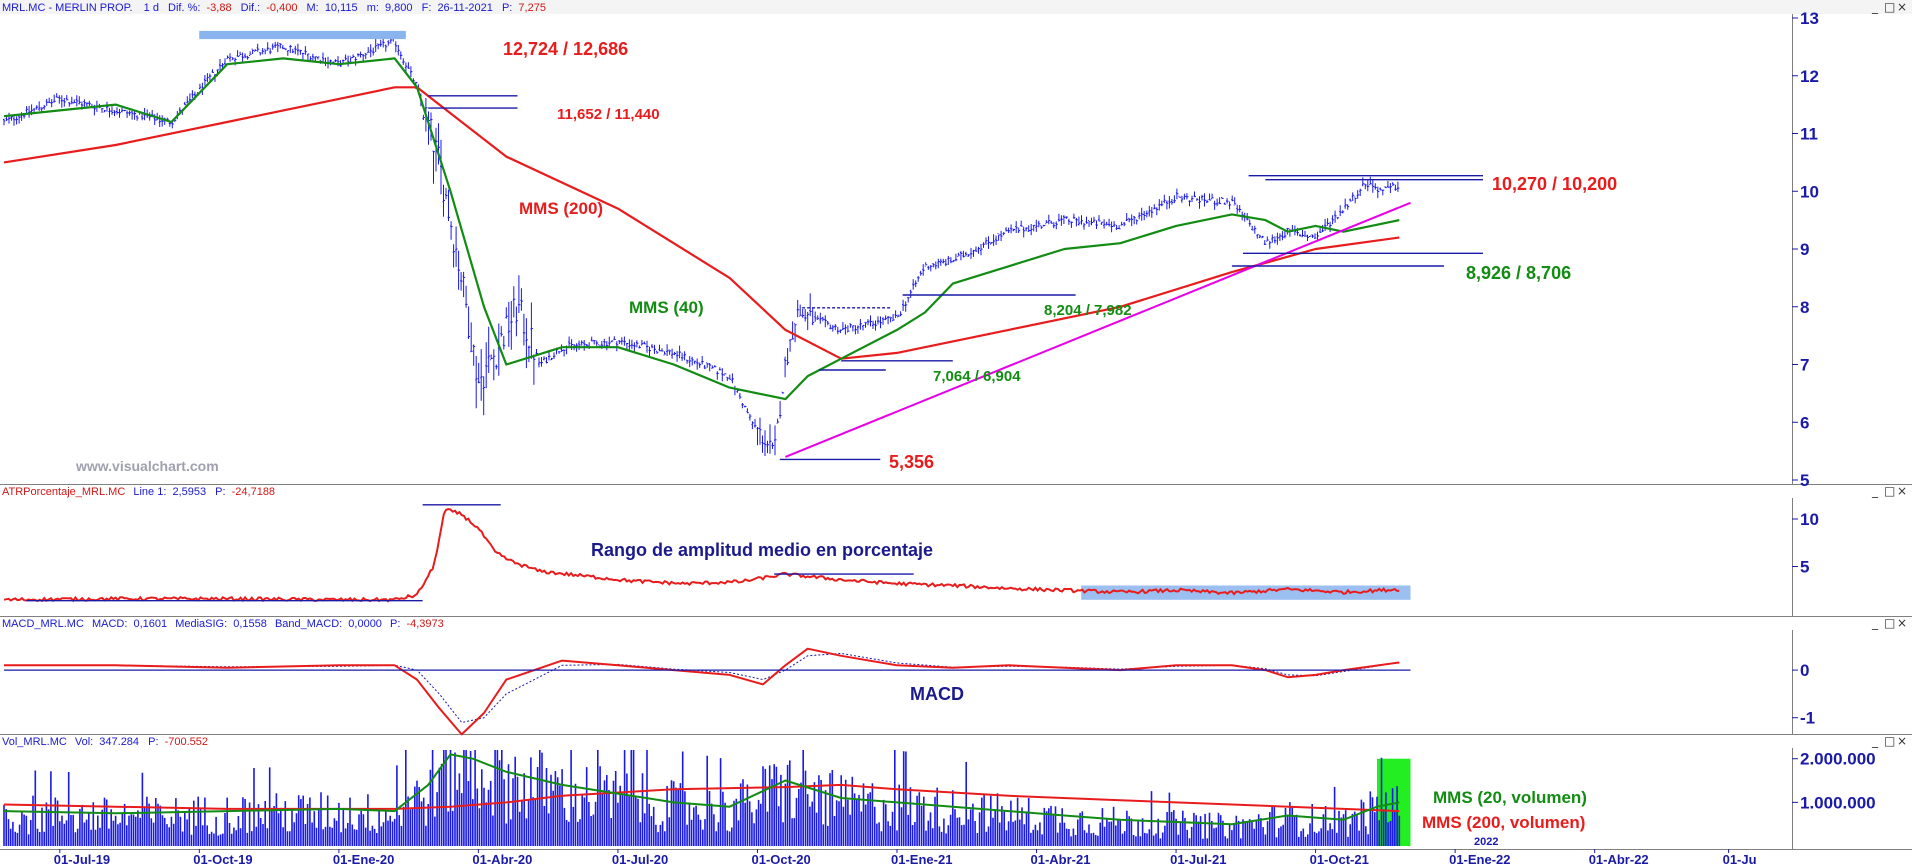 The height and width of the screenshot is (867, 1912). What do you see at coordinates (1807, 718) in the screenshot?
I see `macd-y-tick-label: -1` at bounding box center [1807, 718].